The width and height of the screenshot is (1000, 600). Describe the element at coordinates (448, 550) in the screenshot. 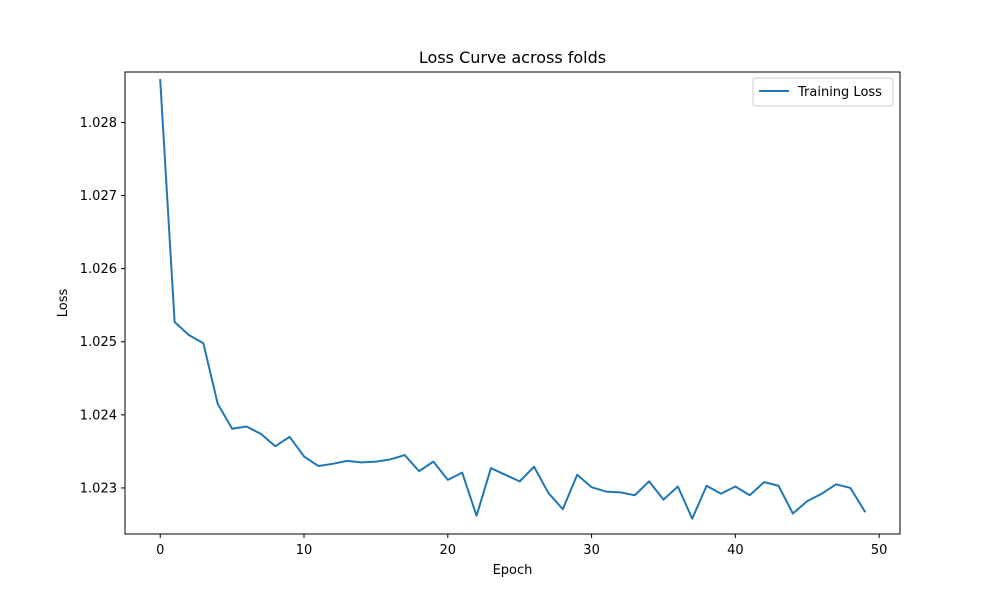

I see `x-tick-label: 20` at that location.